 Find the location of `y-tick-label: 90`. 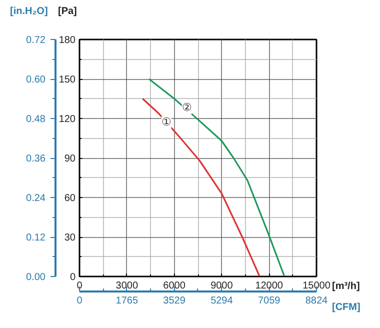

y-tick-label: 90 is located at coordinates (70, 159).